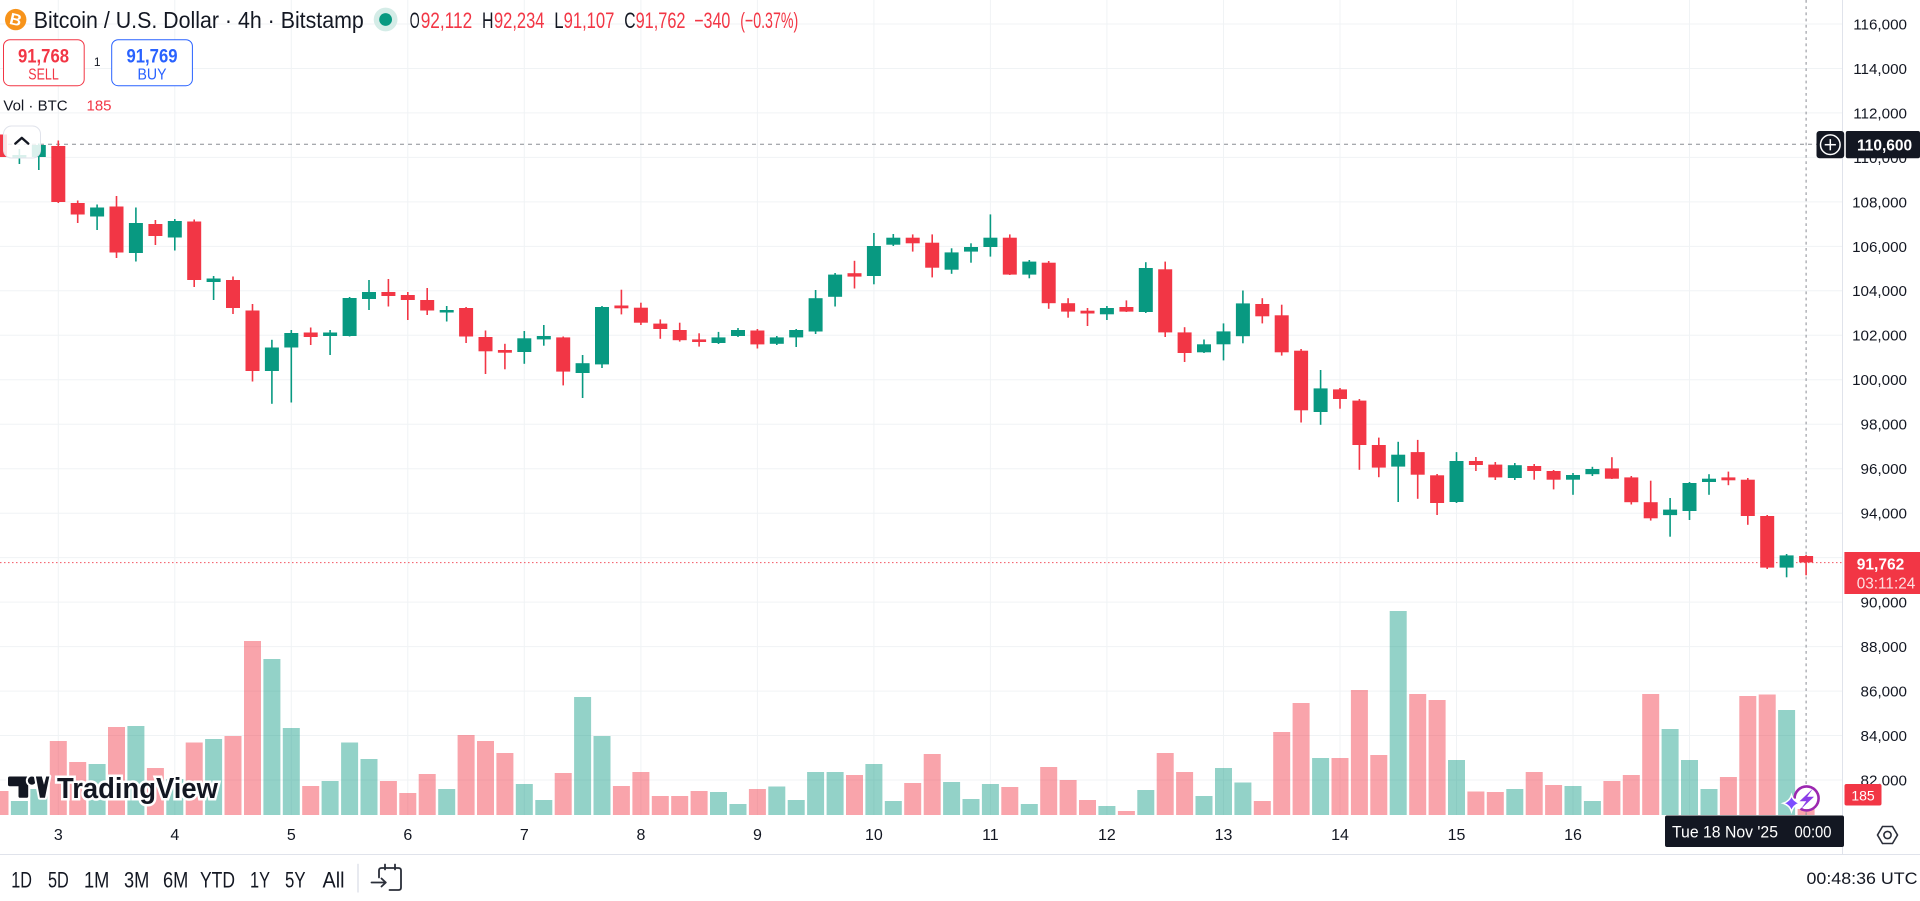 Image resolution: width=1920 pixels, height=901 pixels. I want to click on svg-text: TradingView, so click(138, 789).